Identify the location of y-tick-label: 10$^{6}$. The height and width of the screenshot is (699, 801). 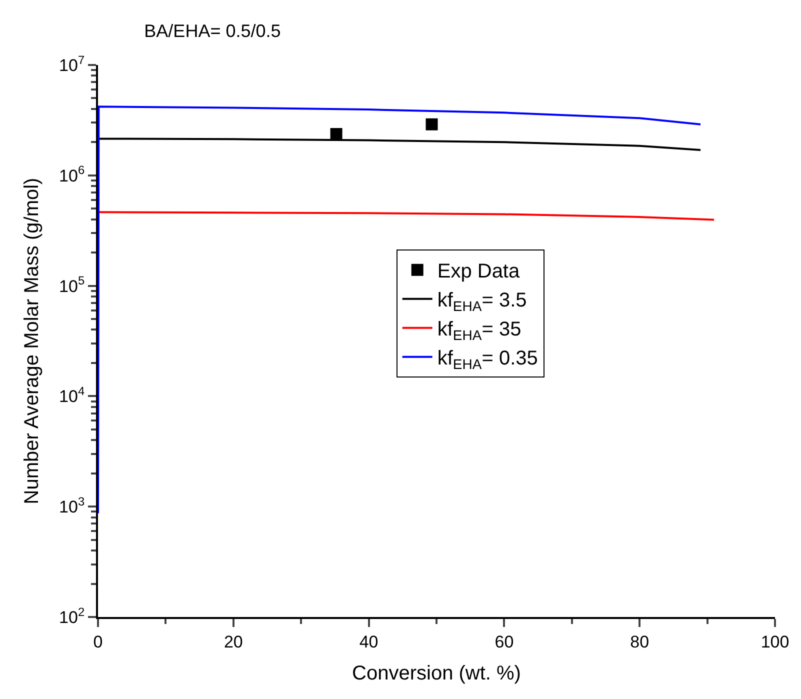
(72, 174).